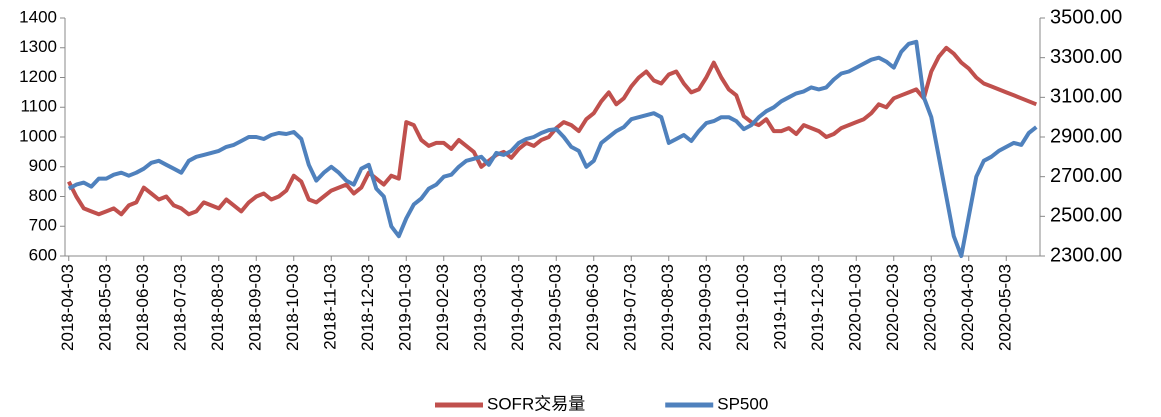 This screenshot has height=417, width=1161. I want to click on x-tick-label: 2020-03-03, so click(930, 307).